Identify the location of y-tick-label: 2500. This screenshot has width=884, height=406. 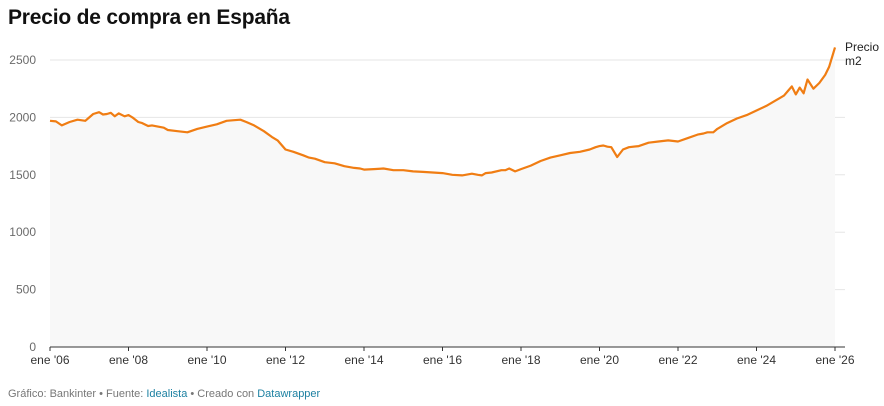
(22, 60).